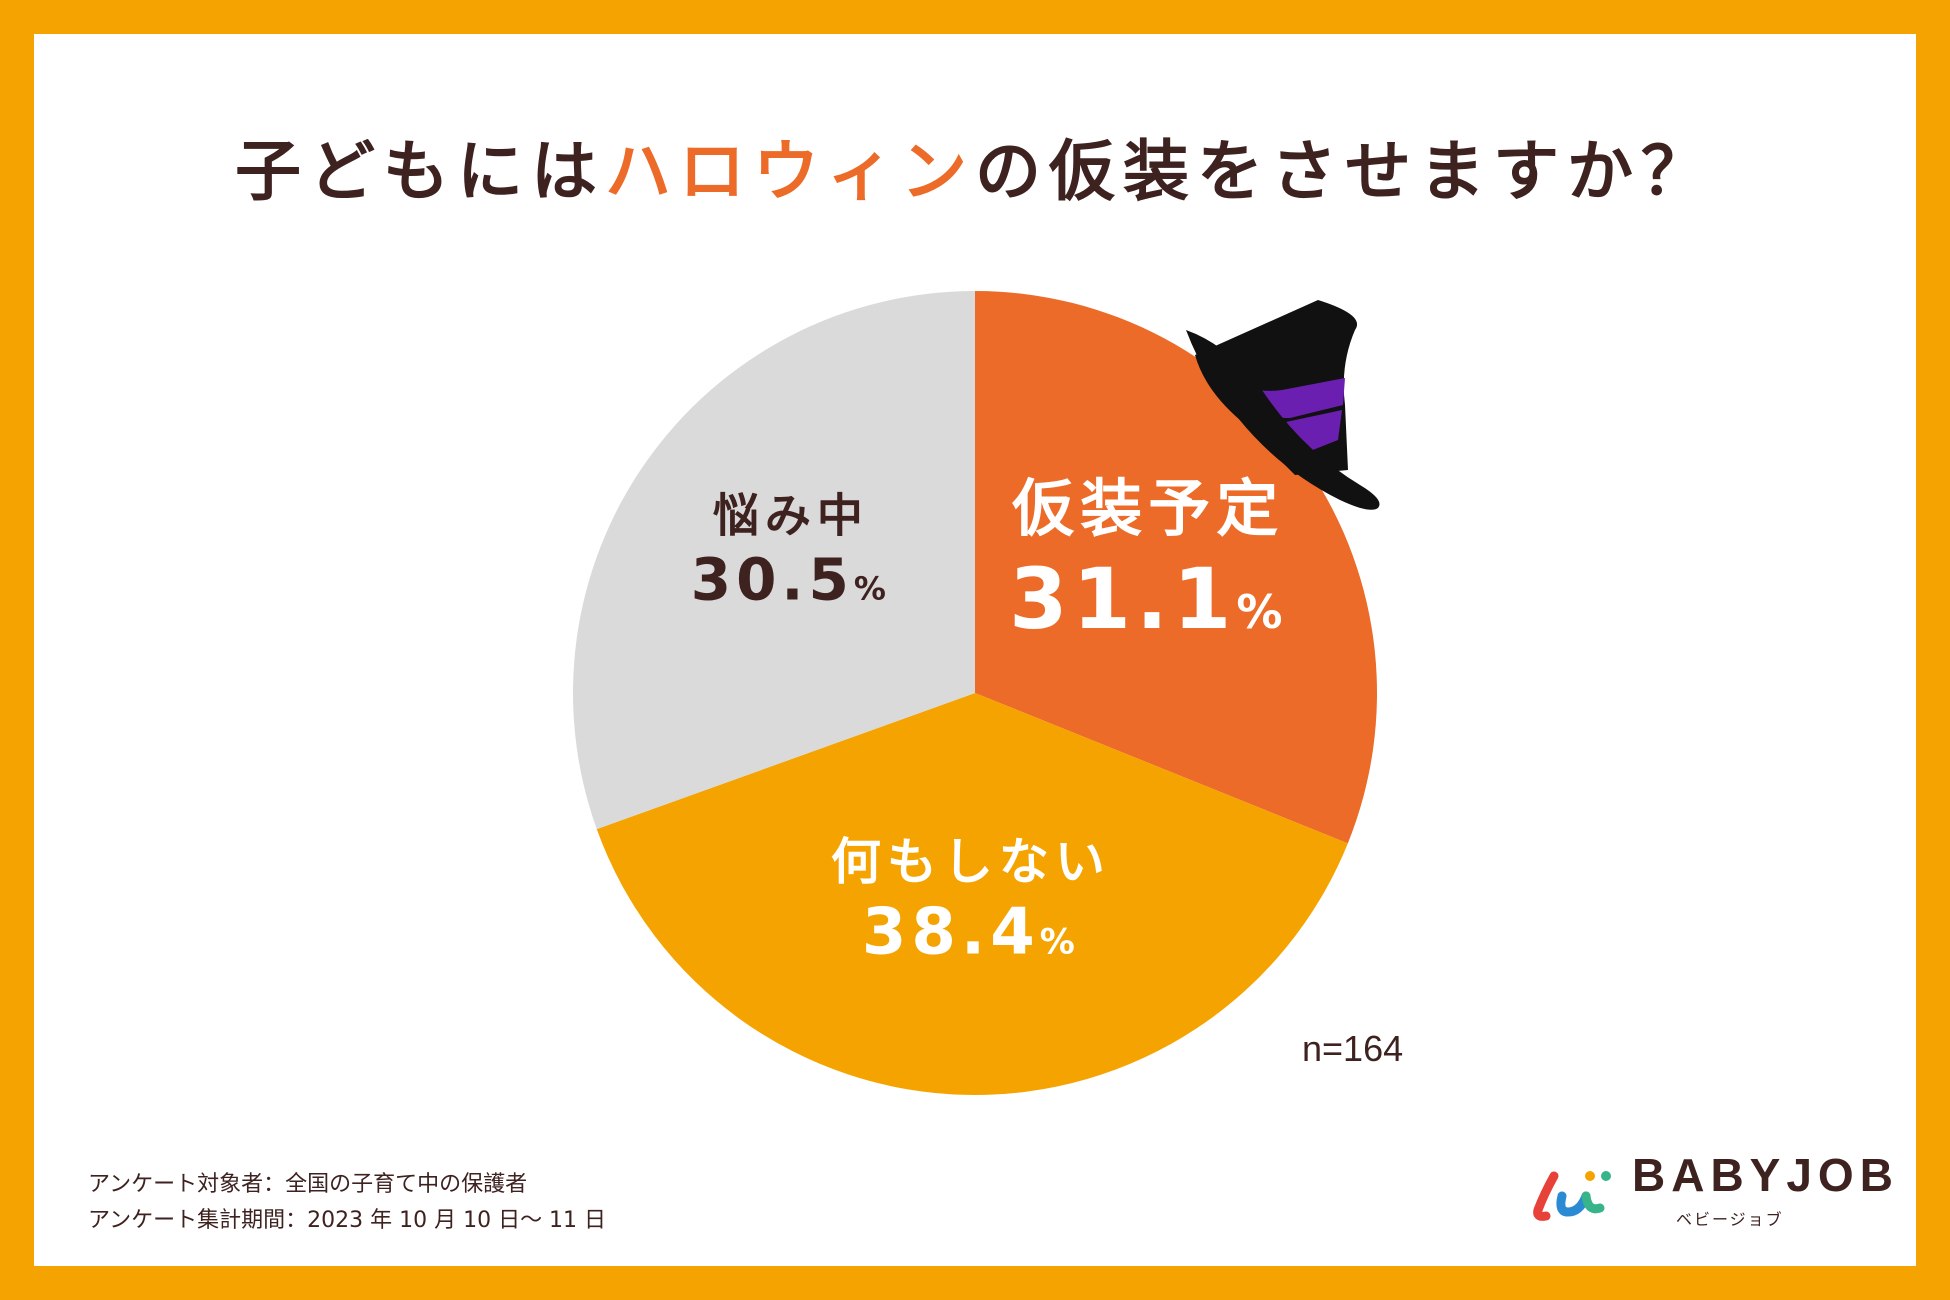  I want to click on sample-size-label: n=164, so click(1353, 1048).